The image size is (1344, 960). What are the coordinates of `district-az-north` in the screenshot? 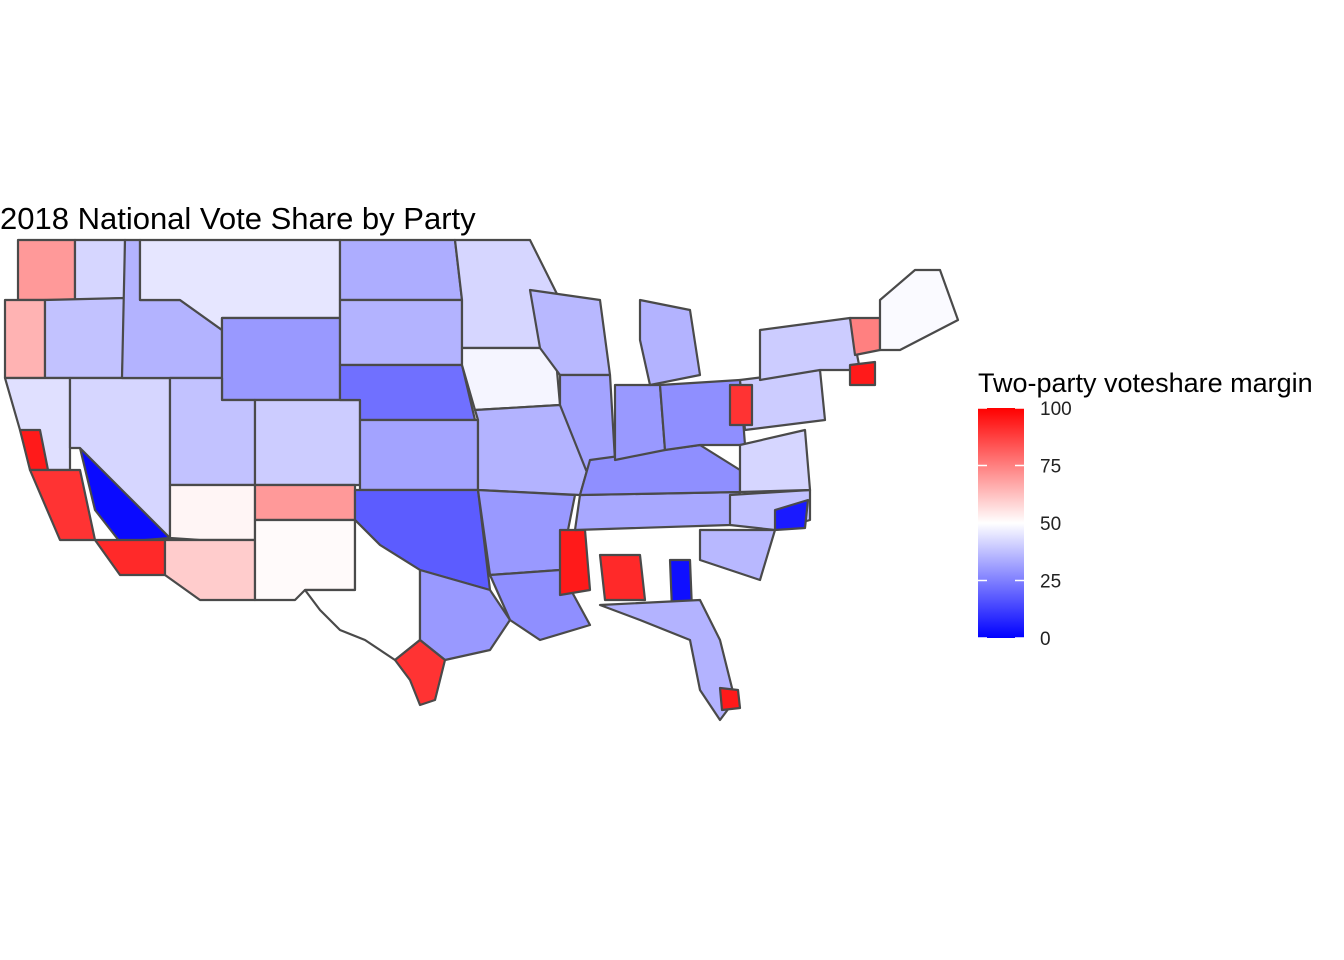 It's located at (212, 512).